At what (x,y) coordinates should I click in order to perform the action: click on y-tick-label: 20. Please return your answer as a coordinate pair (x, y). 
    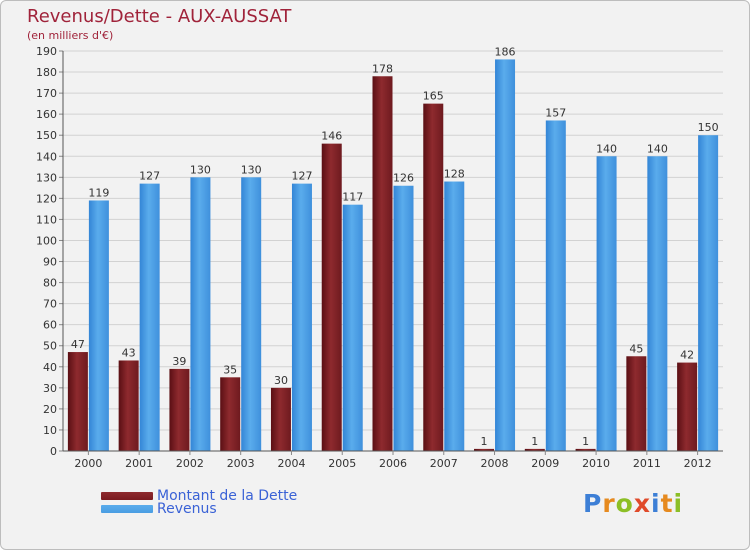
    Looking at the image, I should click on (50, 409).